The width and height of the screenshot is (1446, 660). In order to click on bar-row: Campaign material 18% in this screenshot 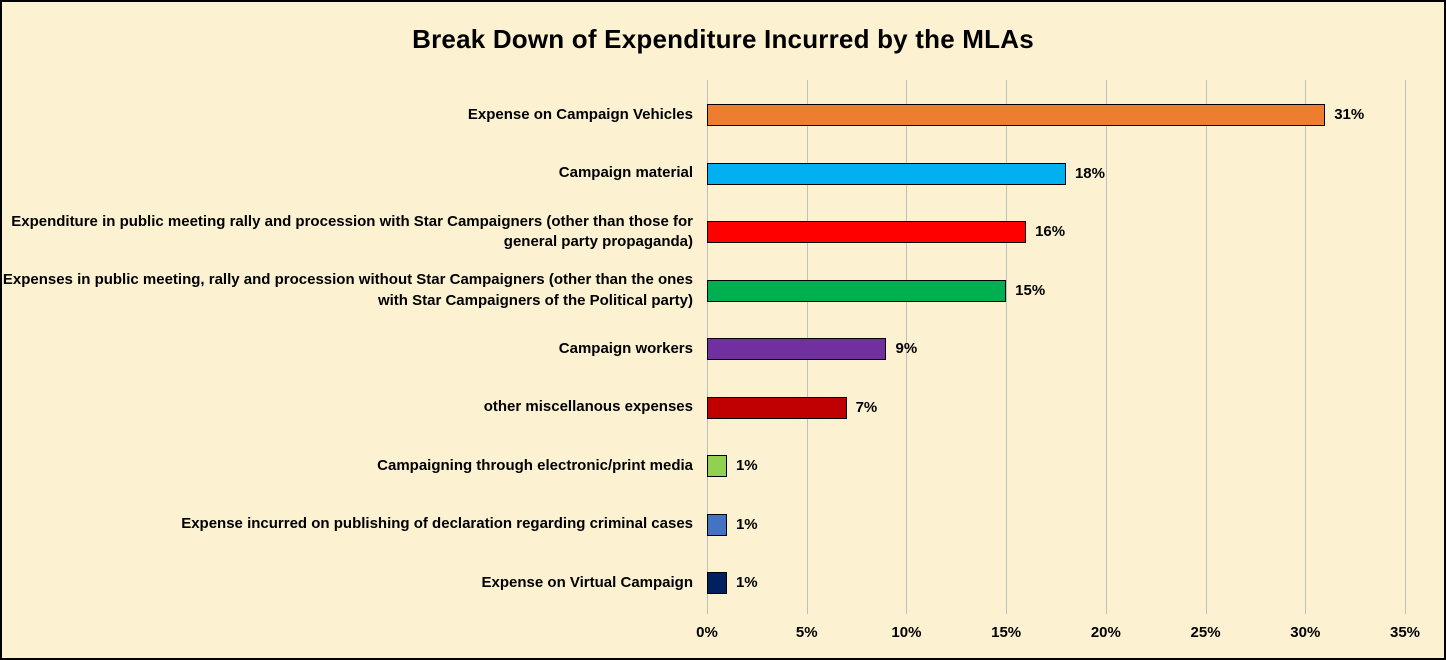, I will do `click(723, 174)`.